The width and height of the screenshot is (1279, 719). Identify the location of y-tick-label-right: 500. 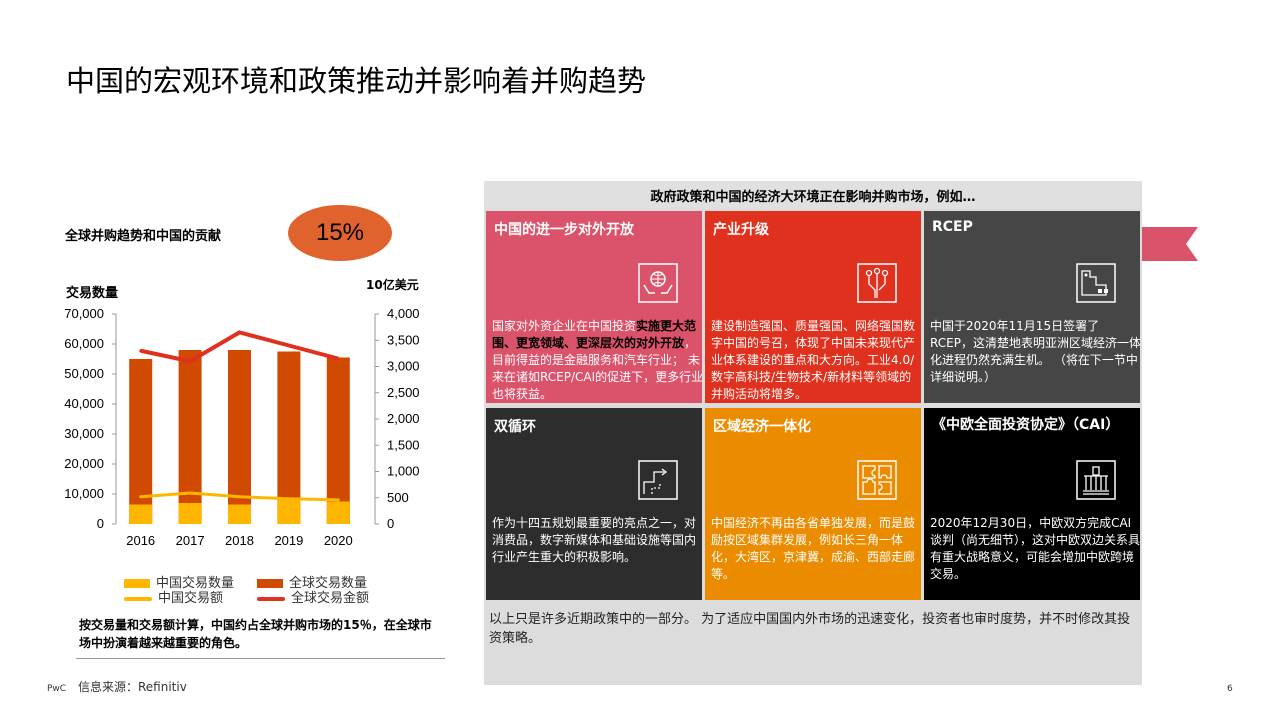
(398, 497).